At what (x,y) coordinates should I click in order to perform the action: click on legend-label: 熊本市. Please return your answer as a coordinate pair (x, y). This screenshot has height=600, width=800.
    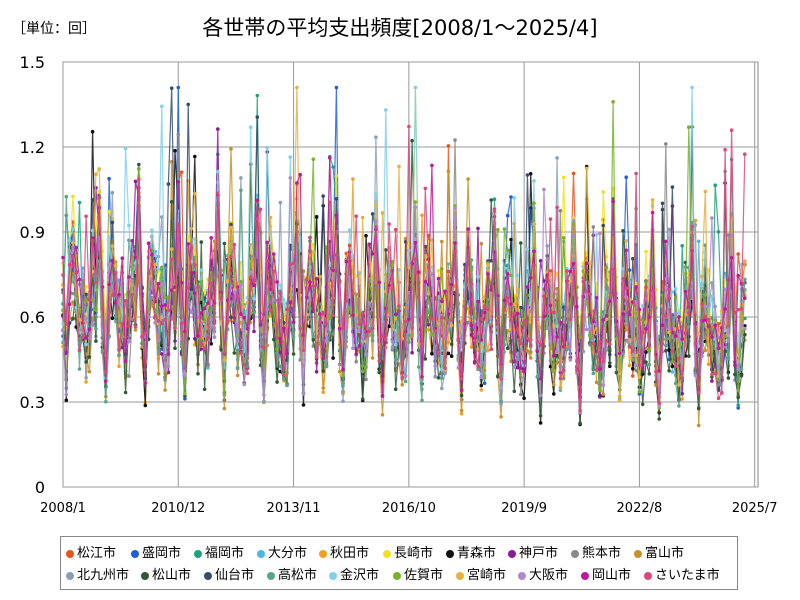
    Looking at the image, I should click on (602, 553).